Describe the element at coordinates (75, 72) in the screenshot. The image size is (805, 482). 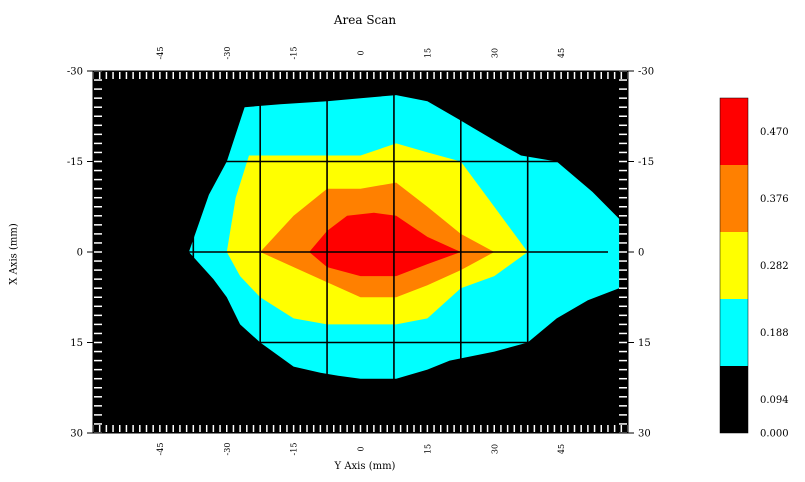
I see `y-tick-label-left: -30` at that location.